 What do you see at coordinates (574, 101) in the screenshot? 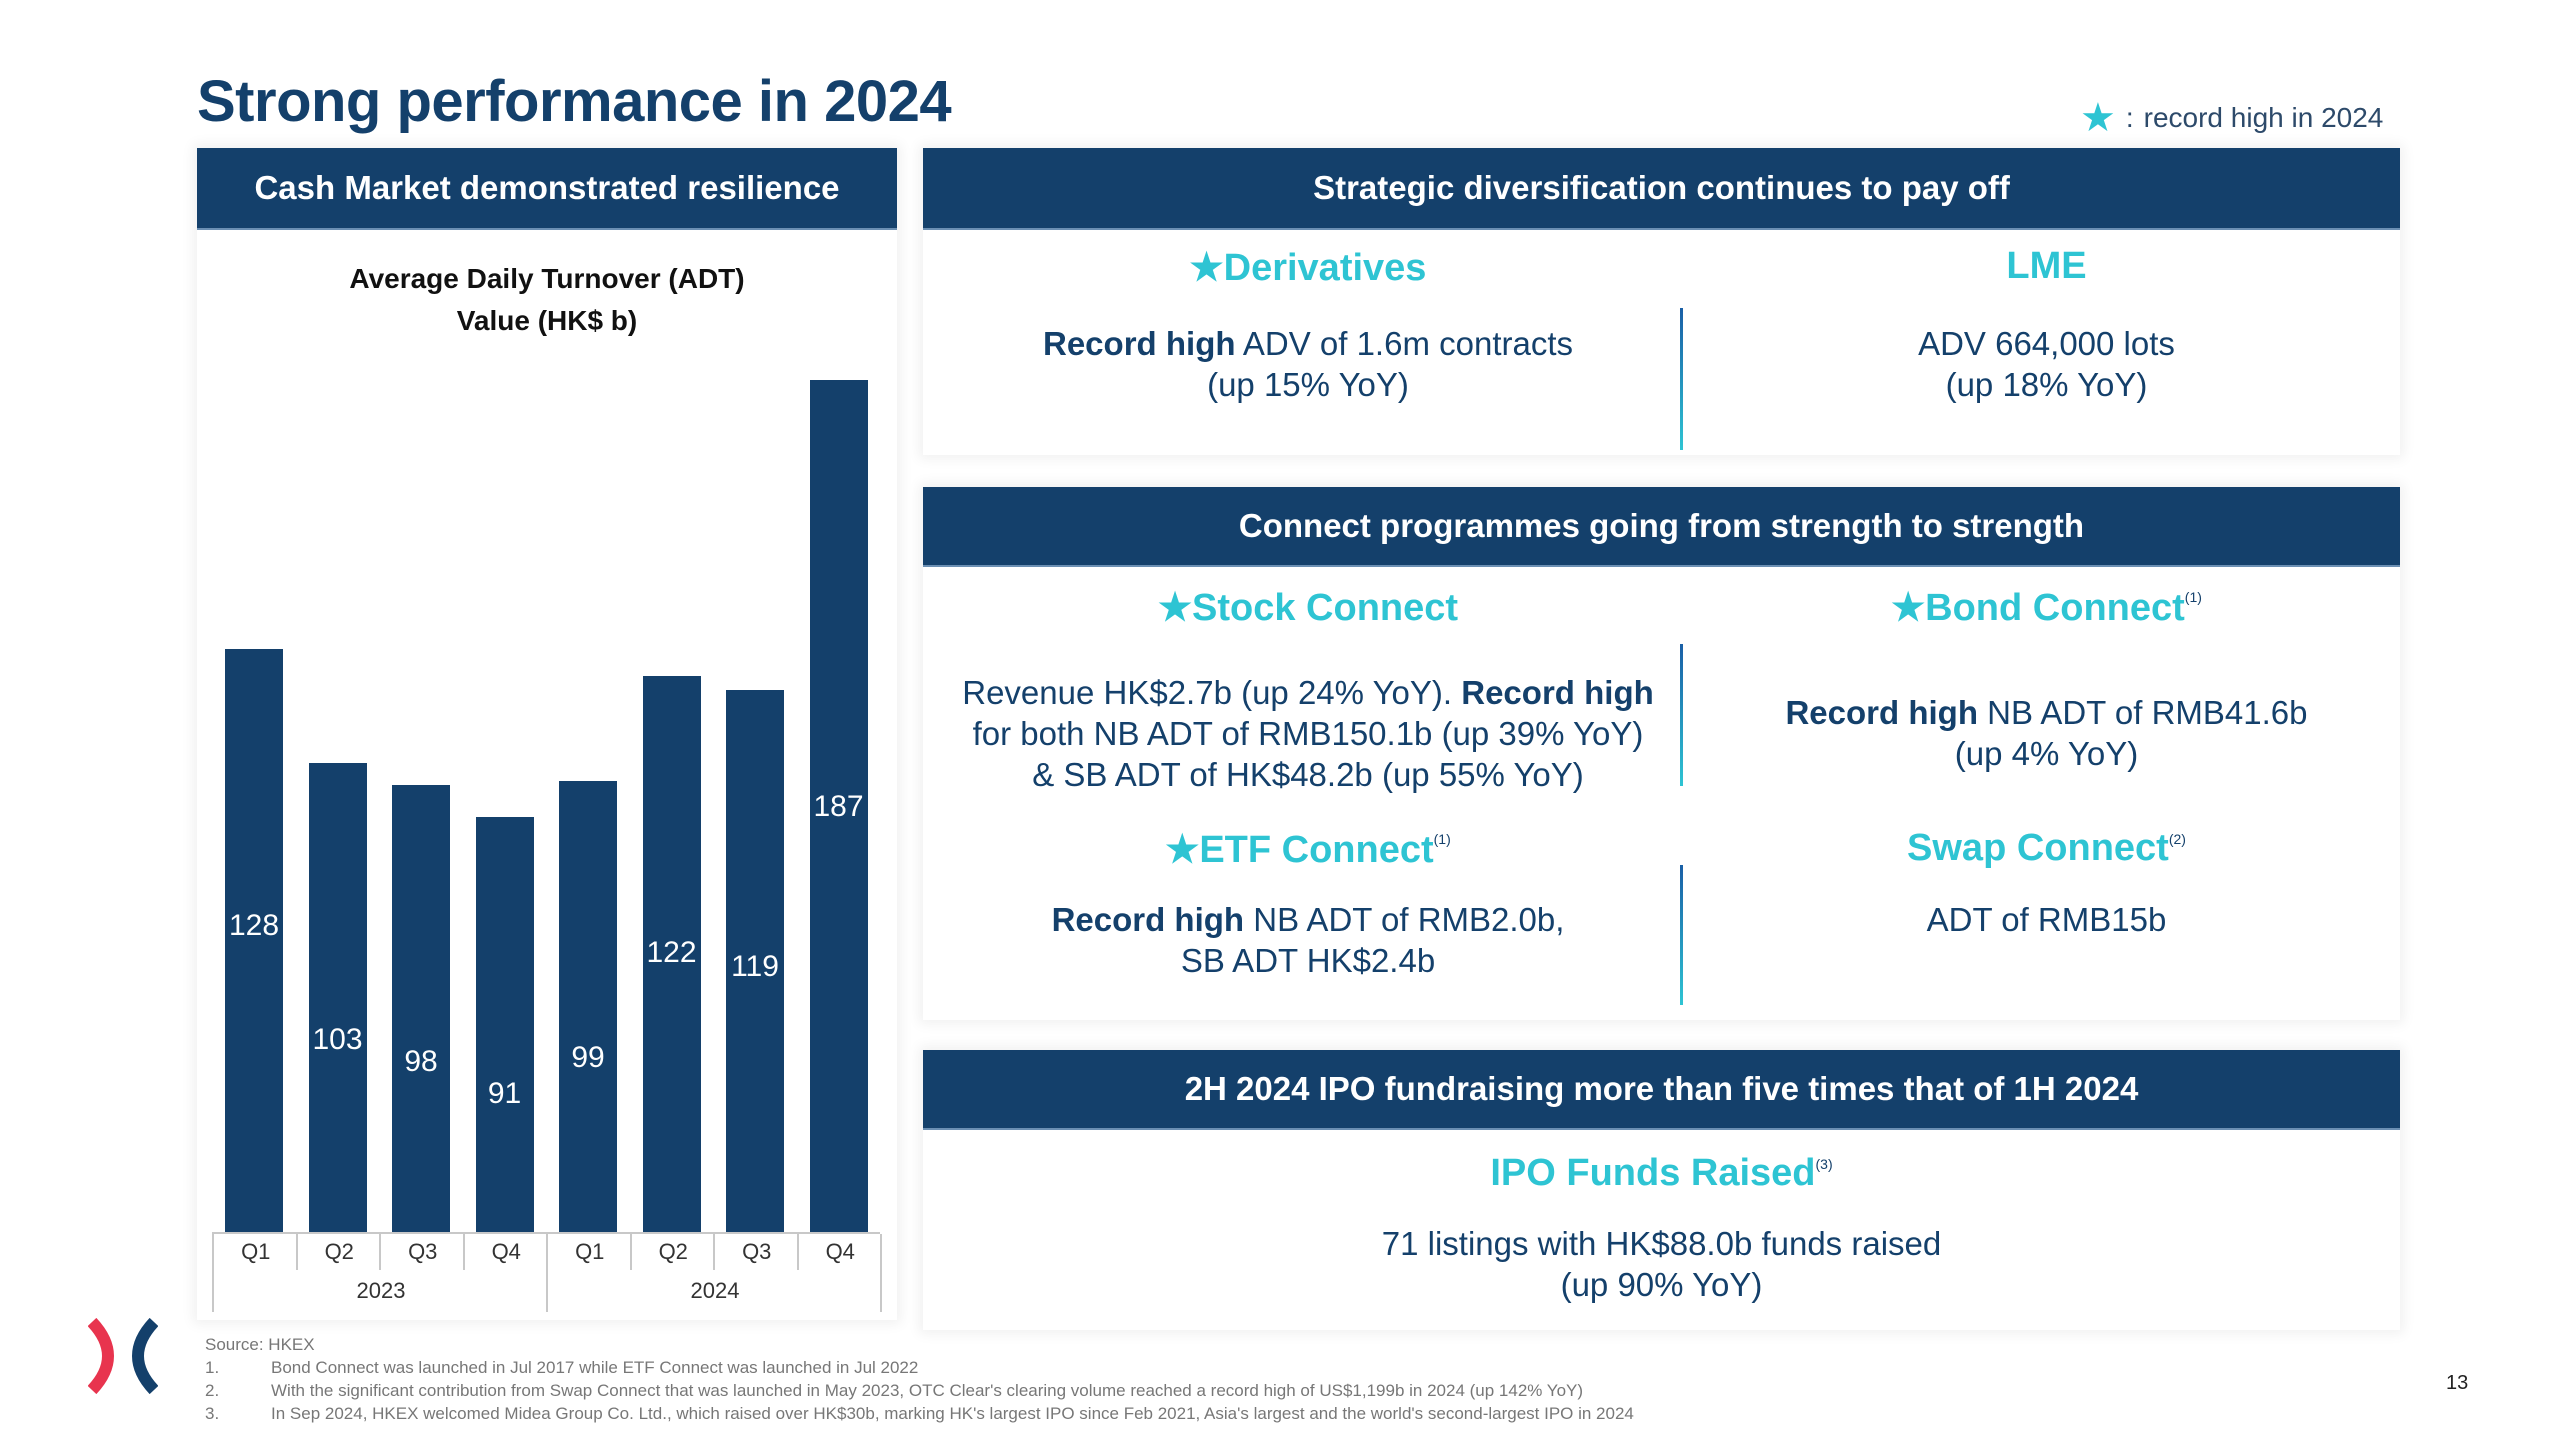
I see `page-title: Strong performance in 2024` at bounding box center [574, 101].